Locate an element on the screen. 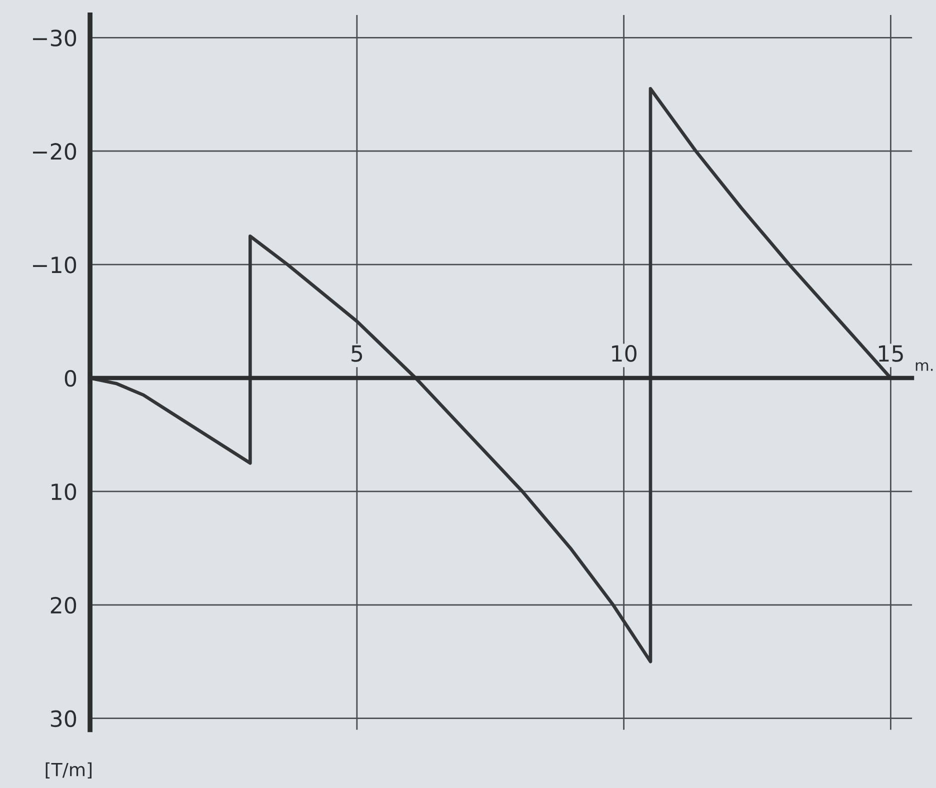 This screenshot has height=788, width=936. x-axis-title: m. is located at coordinates (924, 366).